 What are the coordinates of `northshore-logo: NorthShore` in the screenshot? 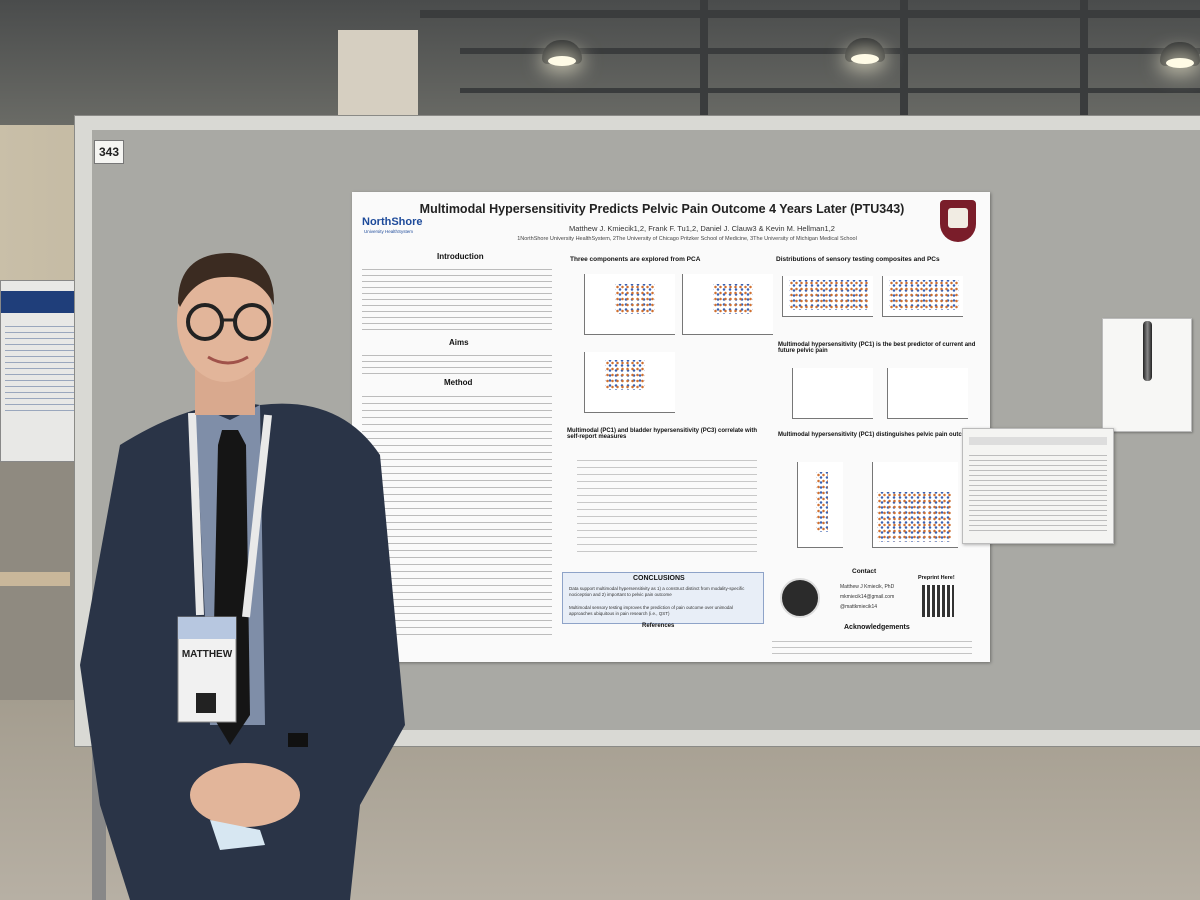 It's located at (392, 222).